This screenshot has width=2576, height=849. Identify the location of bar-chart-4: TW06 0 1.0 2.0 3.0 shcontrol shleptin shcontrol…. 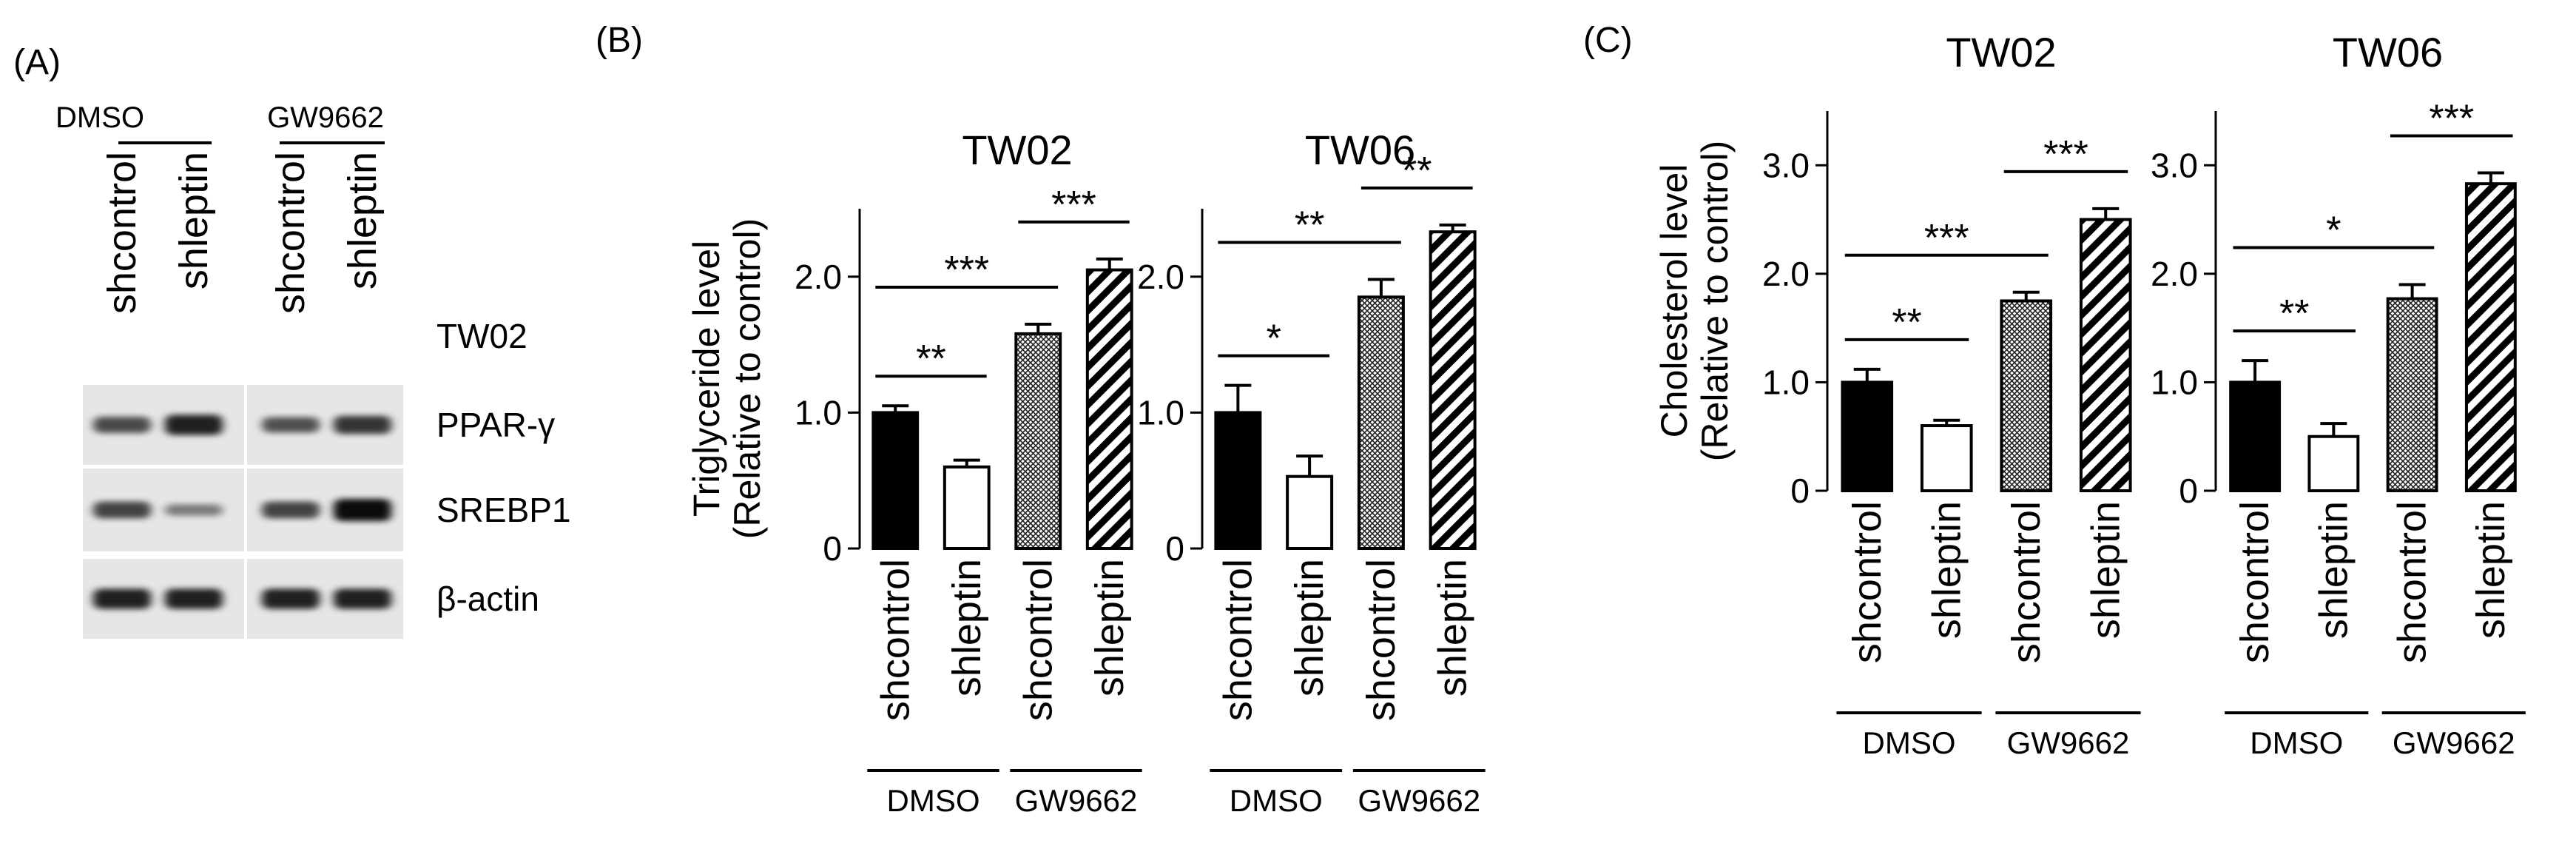
(2338, 394).